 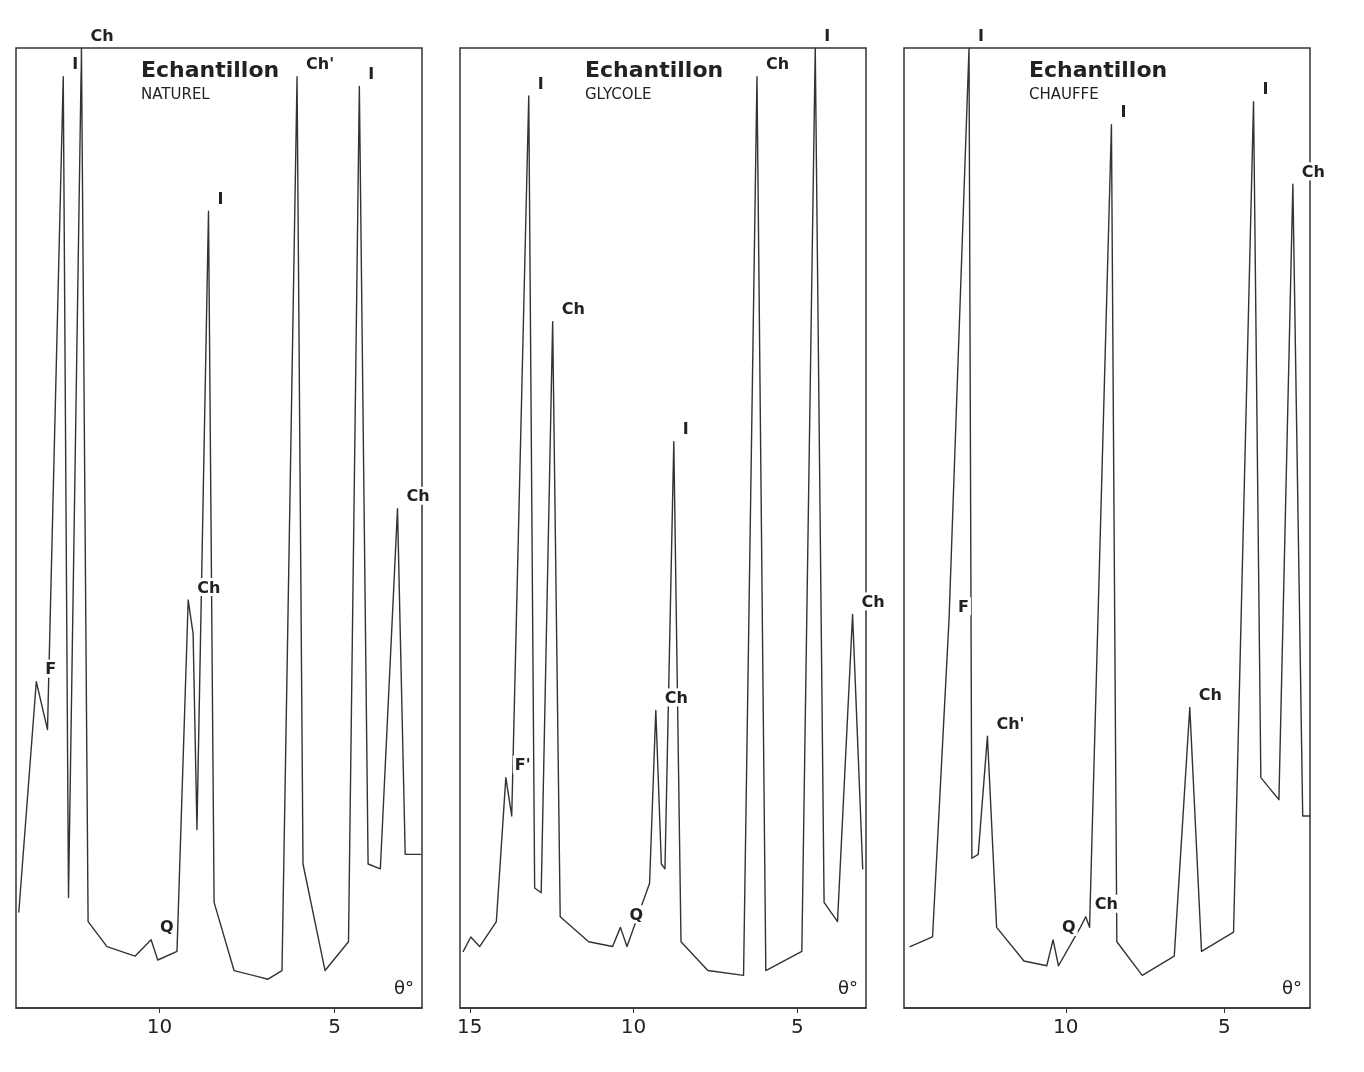 What do you see at coordinates (176, 93) in the screenshot?
I see `text: NATUREL` at bounding box center [176, 93].